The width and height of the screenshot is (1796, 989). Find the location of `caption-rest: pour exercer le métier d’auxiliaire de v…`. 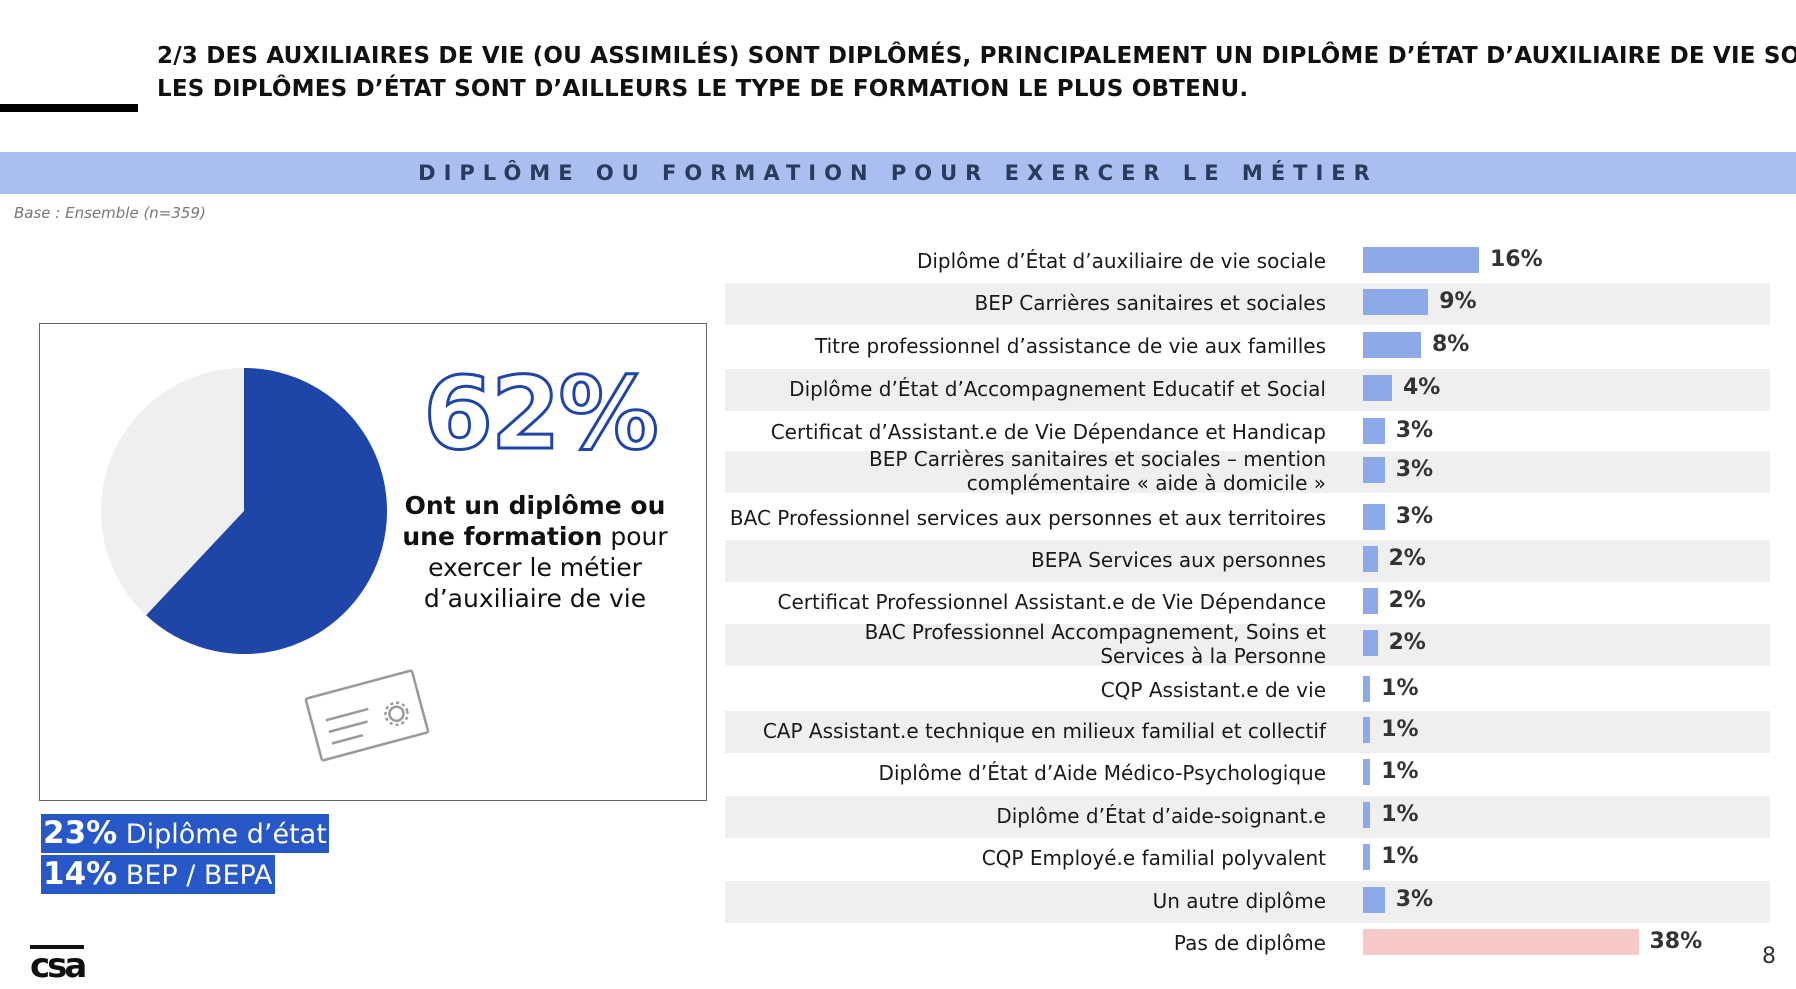

caption-rest: pour exercer le métier d’auxiliaire de v… is located at coordinates (545, 567).